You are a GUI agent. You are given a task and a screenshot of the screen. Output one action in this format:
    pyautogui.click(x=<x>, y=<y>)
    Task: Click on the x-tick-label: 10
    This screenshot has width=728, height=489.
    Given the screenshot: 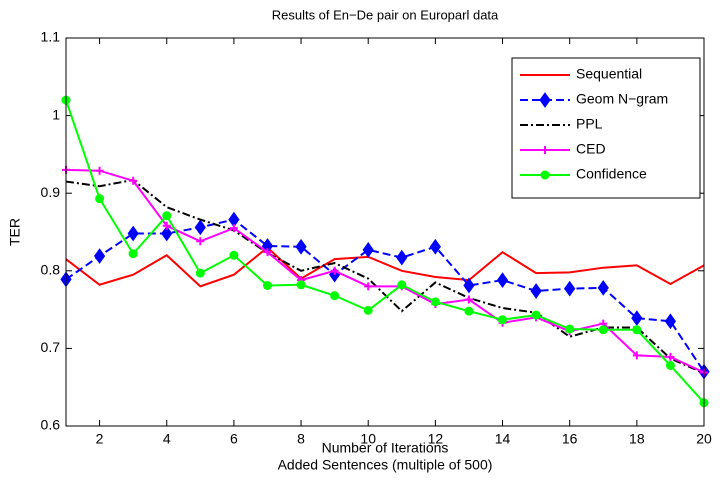 What is the action you would take?
    pyautogui.click(x=368, y=439)
    